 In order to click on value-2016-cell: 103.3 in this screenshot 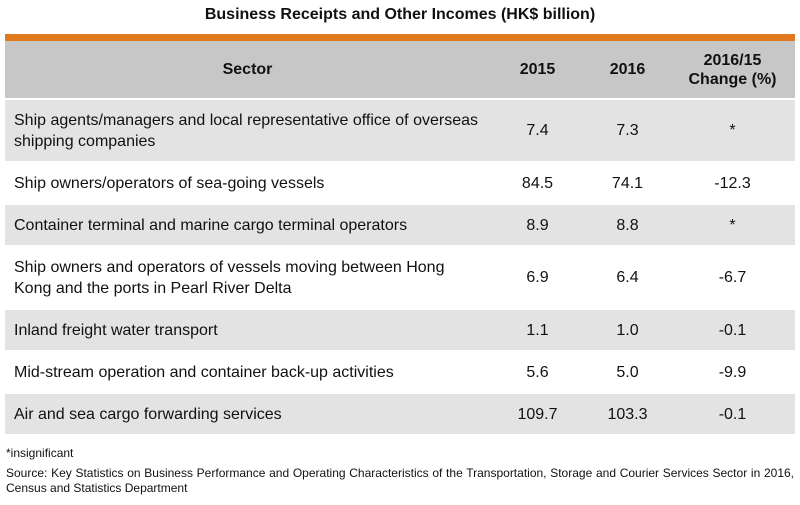, I will do `click(627, 414)`.